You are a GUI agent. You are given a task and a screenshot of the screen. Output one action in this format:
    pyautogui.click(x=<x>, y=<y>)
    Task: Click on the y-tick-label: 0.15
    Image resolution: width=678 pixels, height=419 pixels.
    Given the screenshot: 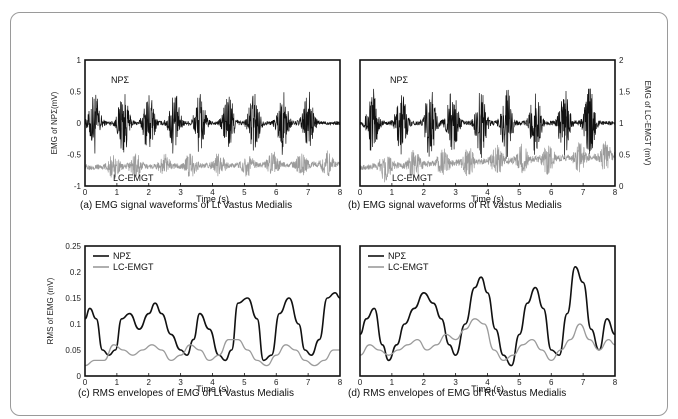 What is the action you would take?
    pyautogui.click(x=73, y=298)
    